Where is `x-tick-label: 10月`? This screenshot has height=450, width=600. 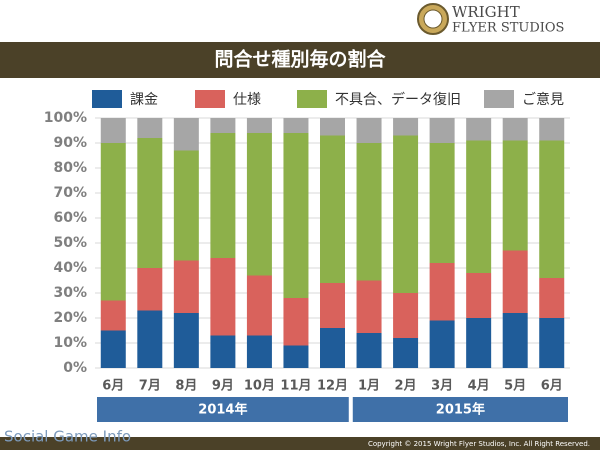
x-tick-label: 10月 is located at coordinates (259, 386).